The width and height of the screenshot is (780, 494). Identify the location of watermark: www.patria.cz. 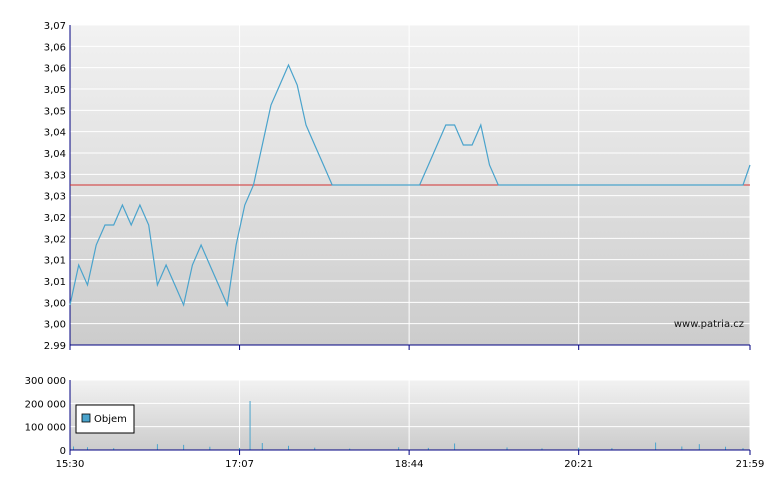
(709, 324).